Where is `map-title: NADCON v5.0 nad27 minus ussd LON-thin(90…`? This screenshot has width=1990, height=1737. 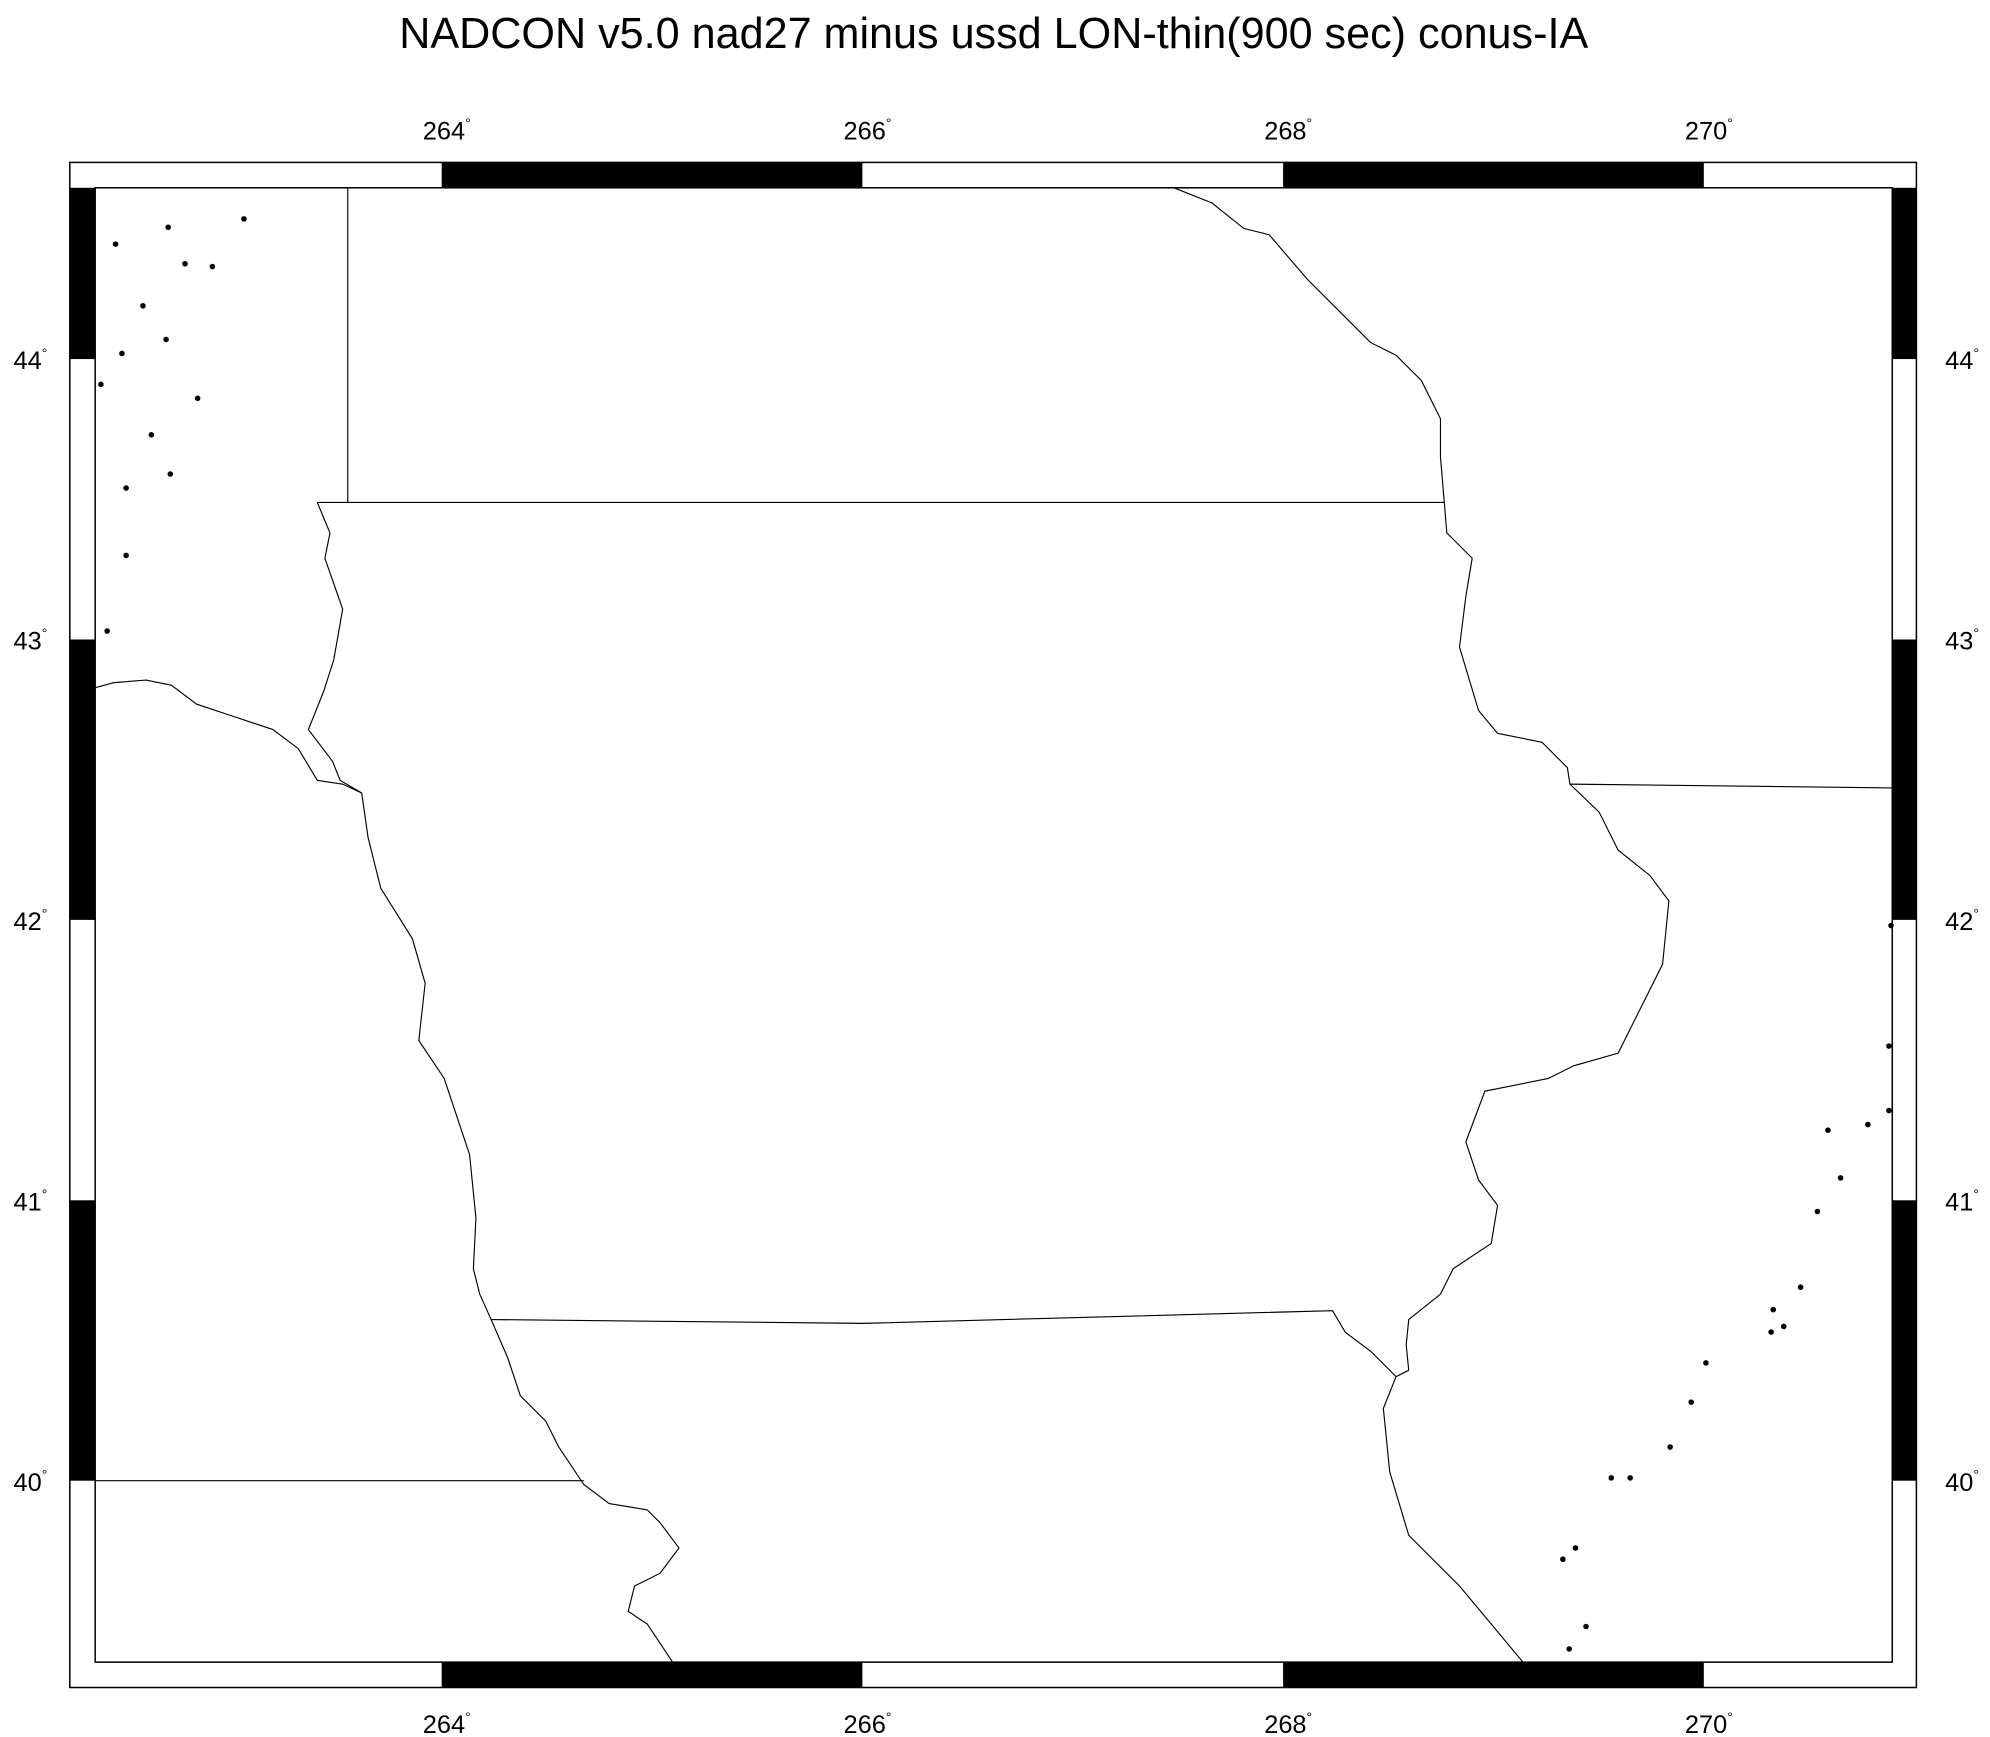 map-title: NADCON v5.0 nad27 minus ussd LON-thin(90… is located at coordinates (993, 34).